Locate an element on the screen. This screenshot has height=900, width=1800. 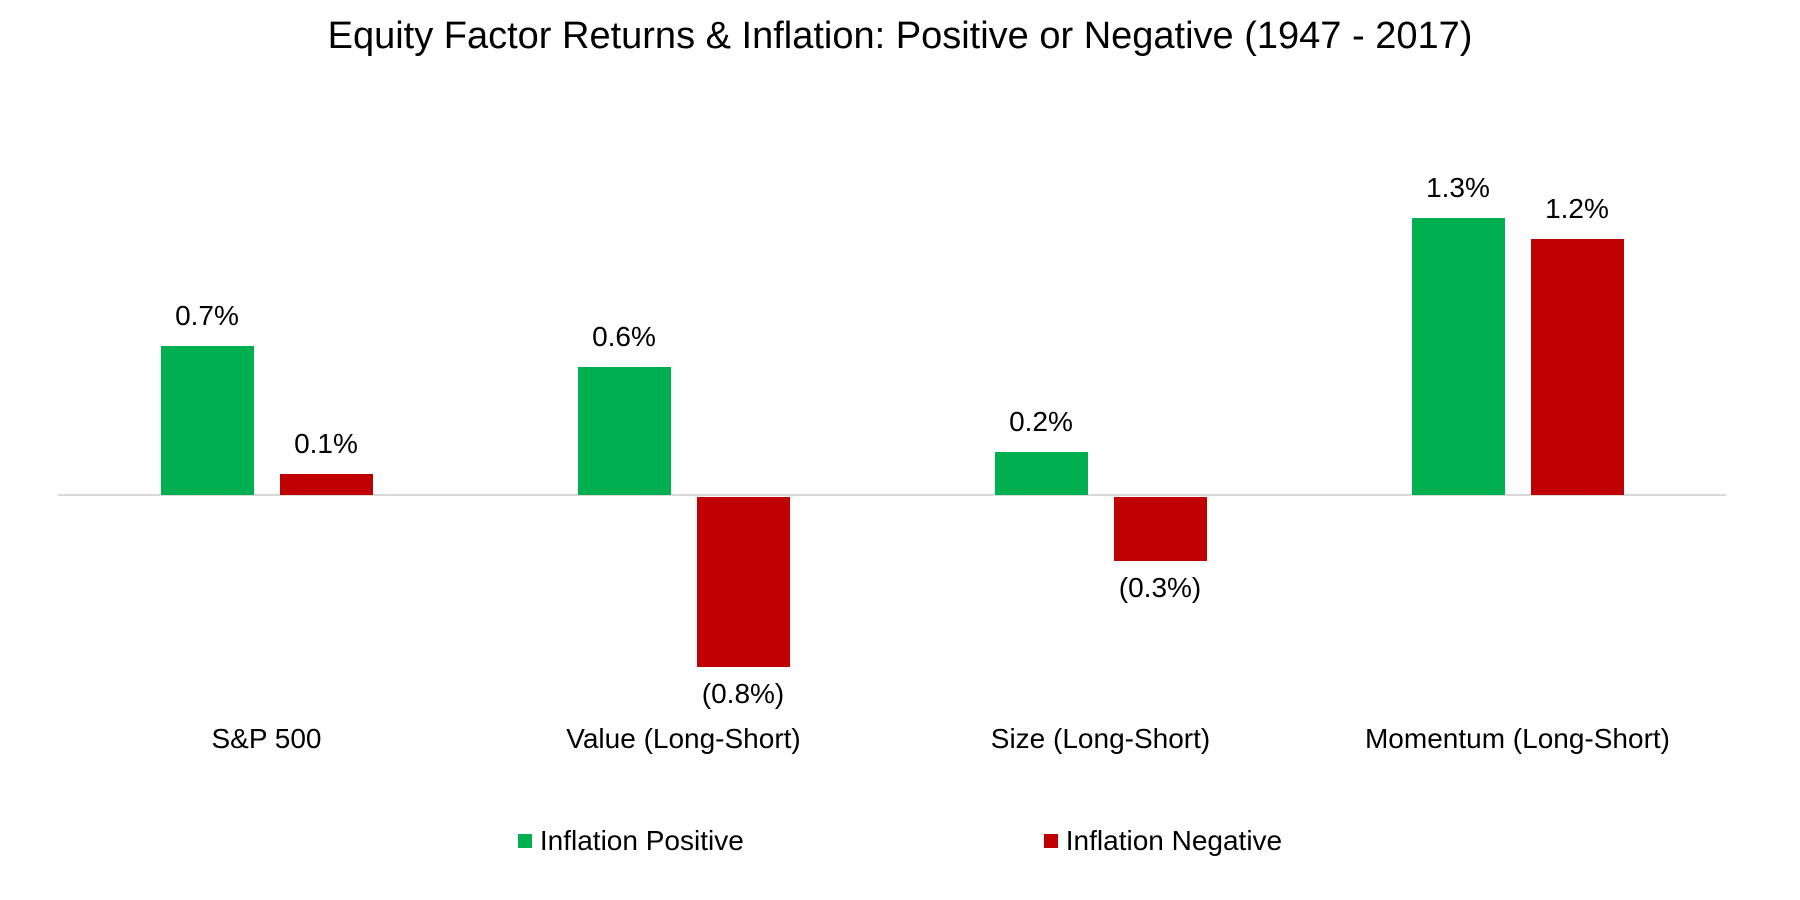
legend-item-inflation-positive: Inflation Positive is located at coordinates (630, 841).